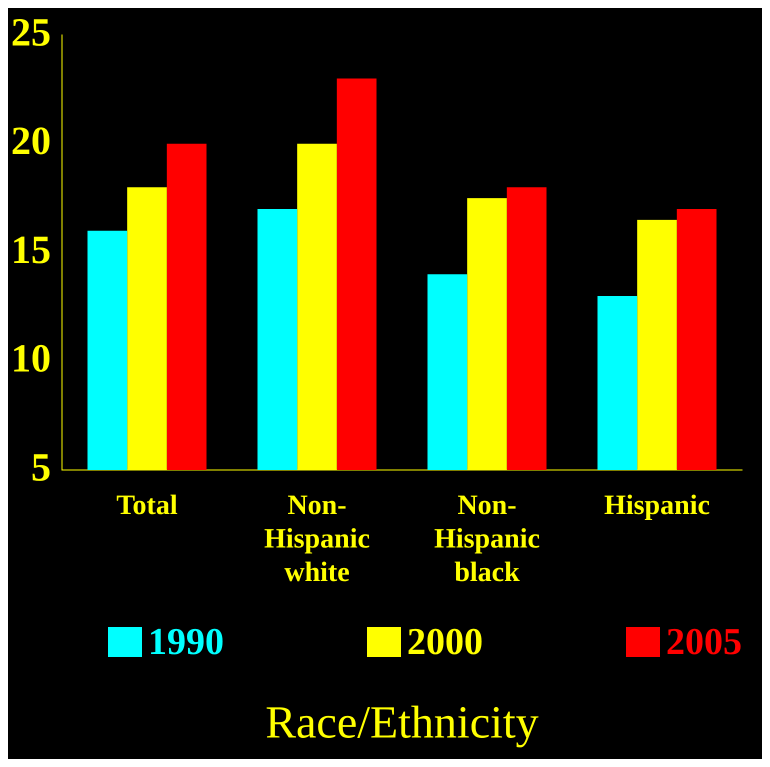  Describe the element at coordinates (147, 506) in the screenshot. I see `x-tick-label: Total` at that location.